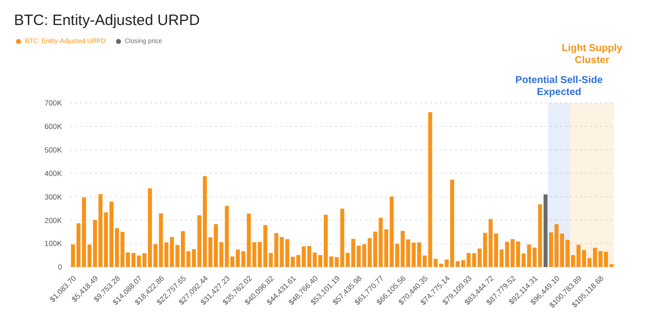 The image size is (650, 323). Describe the element at coordinates (546, 230) in the screenshot. I see `bar` at that location.